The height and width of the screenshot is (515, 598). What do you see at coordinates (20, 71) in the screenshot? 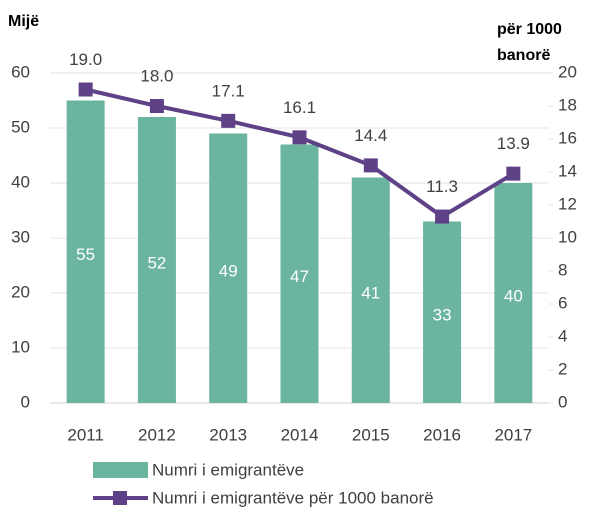
I see `y-tick-label: 60` at bounding box center [20, 71].